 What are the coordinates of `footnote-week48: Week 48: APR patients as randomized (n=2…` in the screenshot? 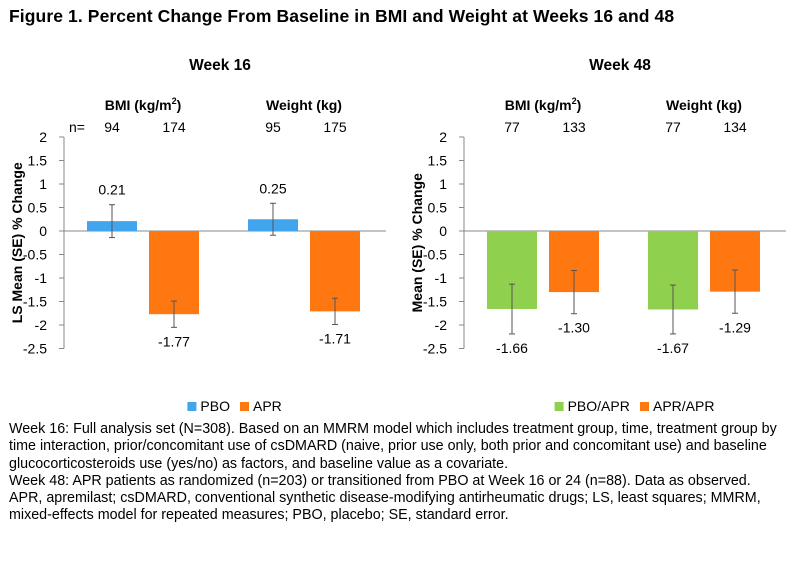 It's located at (380, 480).